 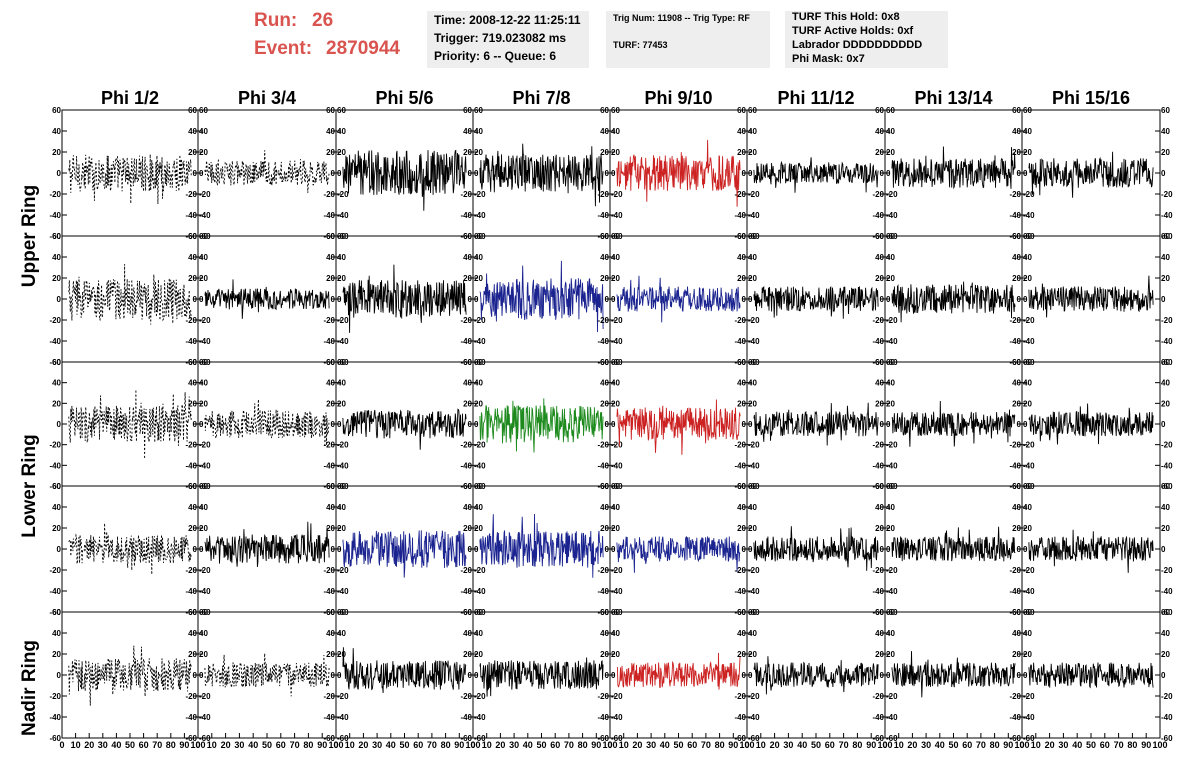 What do you see at coordinates (828, 59) in the screenshot?
I see `phi-mask-text: Phi Mask: 0x7` at bounding box center [828, 59].